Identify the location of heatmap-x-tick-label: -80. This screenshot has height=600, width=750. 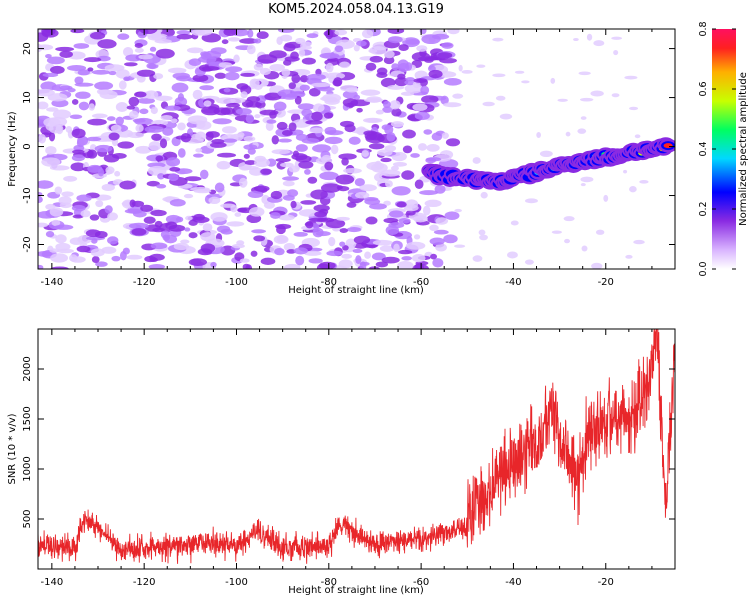
(329, 282).